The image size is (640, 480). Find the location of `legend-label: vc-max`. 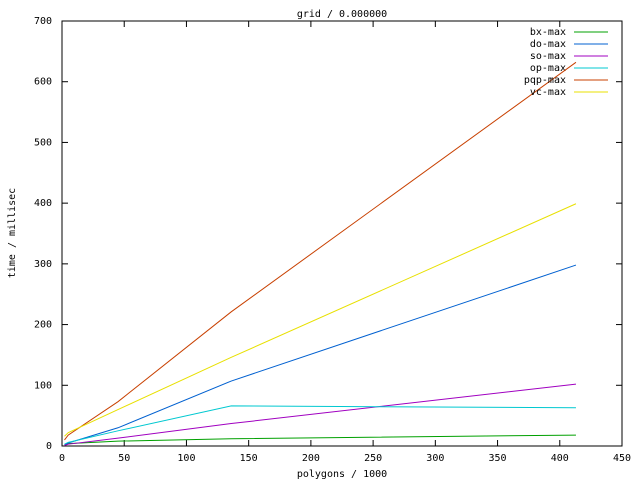

legend-label: vc-max is located at coordinates (548, 92).